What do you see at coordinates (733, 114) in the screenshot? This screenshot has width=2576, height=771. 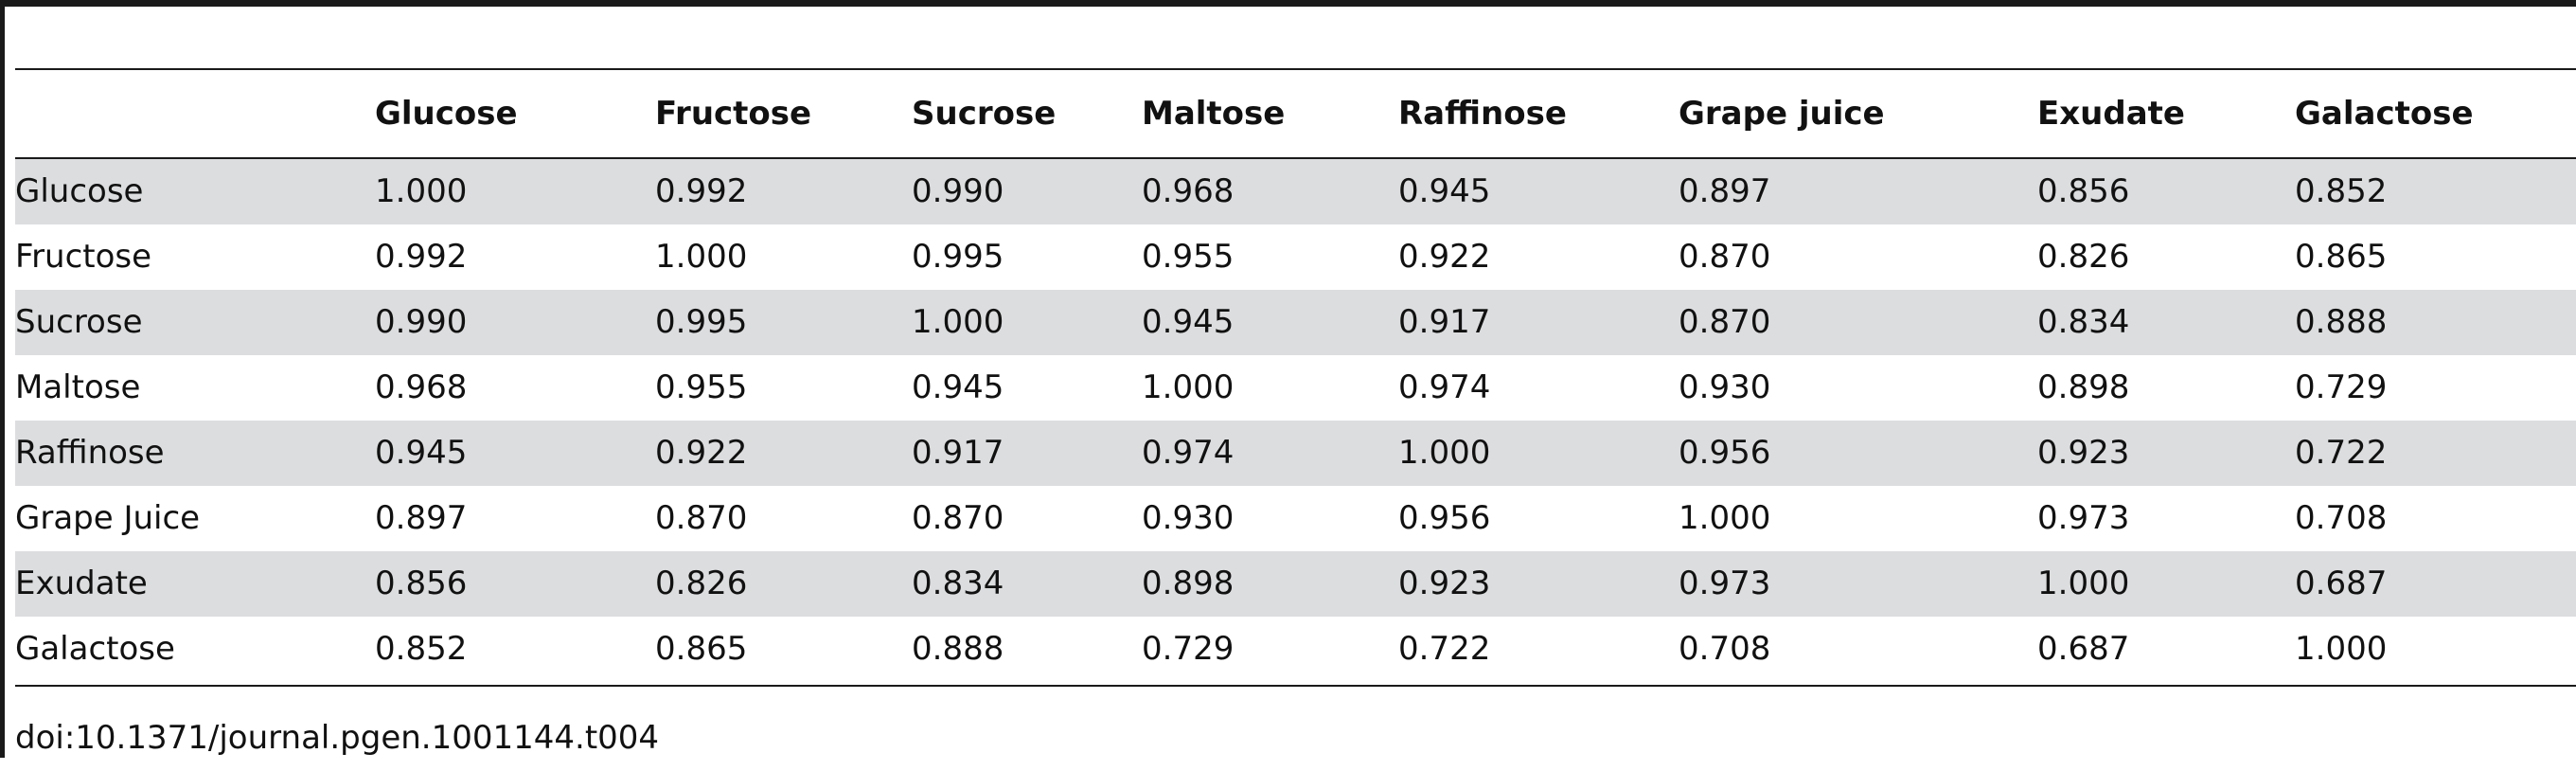 I see `column-header: Fructose` at bounding box center [733, 114].